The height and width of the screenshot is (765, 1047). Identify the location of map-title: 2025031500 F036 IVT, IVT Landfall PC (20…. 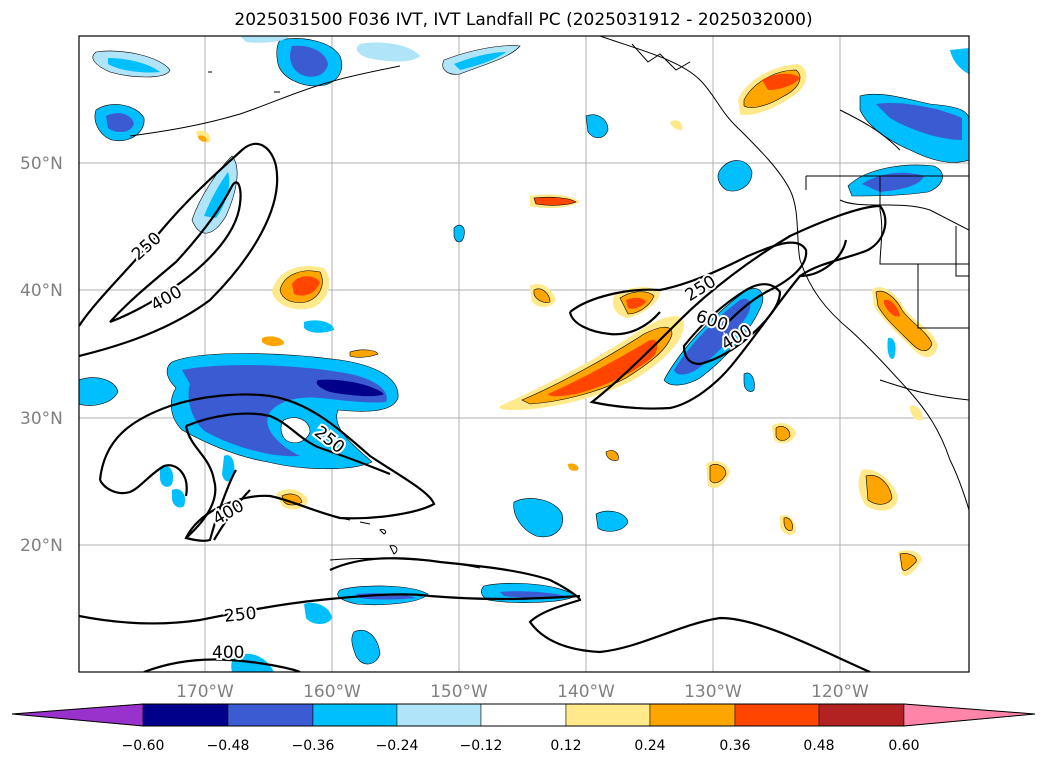
(523, 20).